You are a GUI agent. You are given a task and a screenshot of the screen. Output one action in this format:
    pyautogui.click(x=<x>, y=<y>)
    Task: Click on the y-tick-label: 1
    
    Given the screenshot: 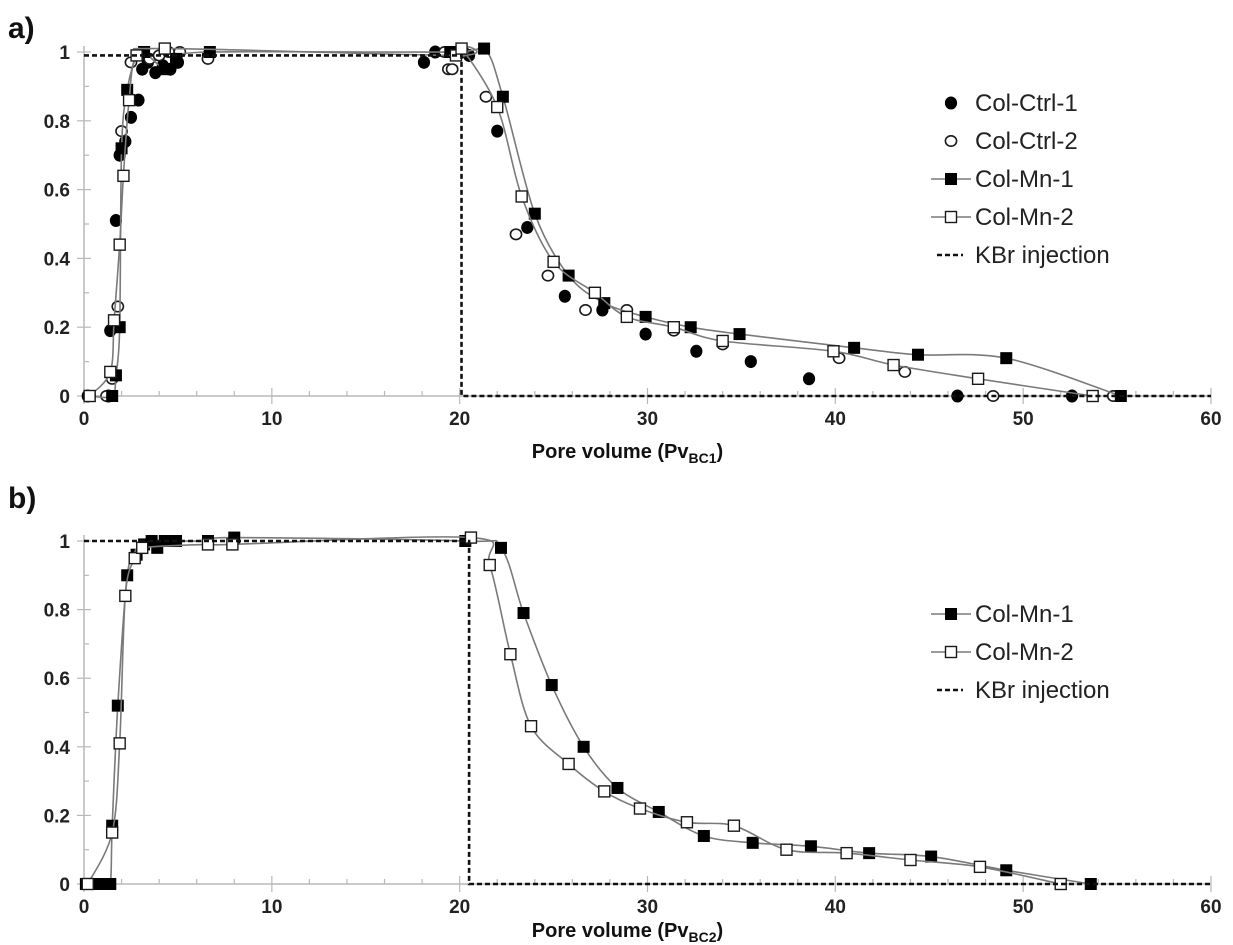 What is the action you would take?
    pyautogui.click(x=64, y=542)
    